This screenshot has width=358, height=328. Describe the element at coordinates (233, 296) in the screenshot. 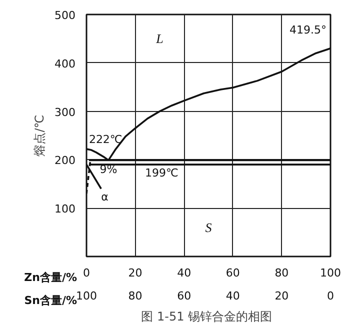

I see `x2-tick-label: 40` at that location.